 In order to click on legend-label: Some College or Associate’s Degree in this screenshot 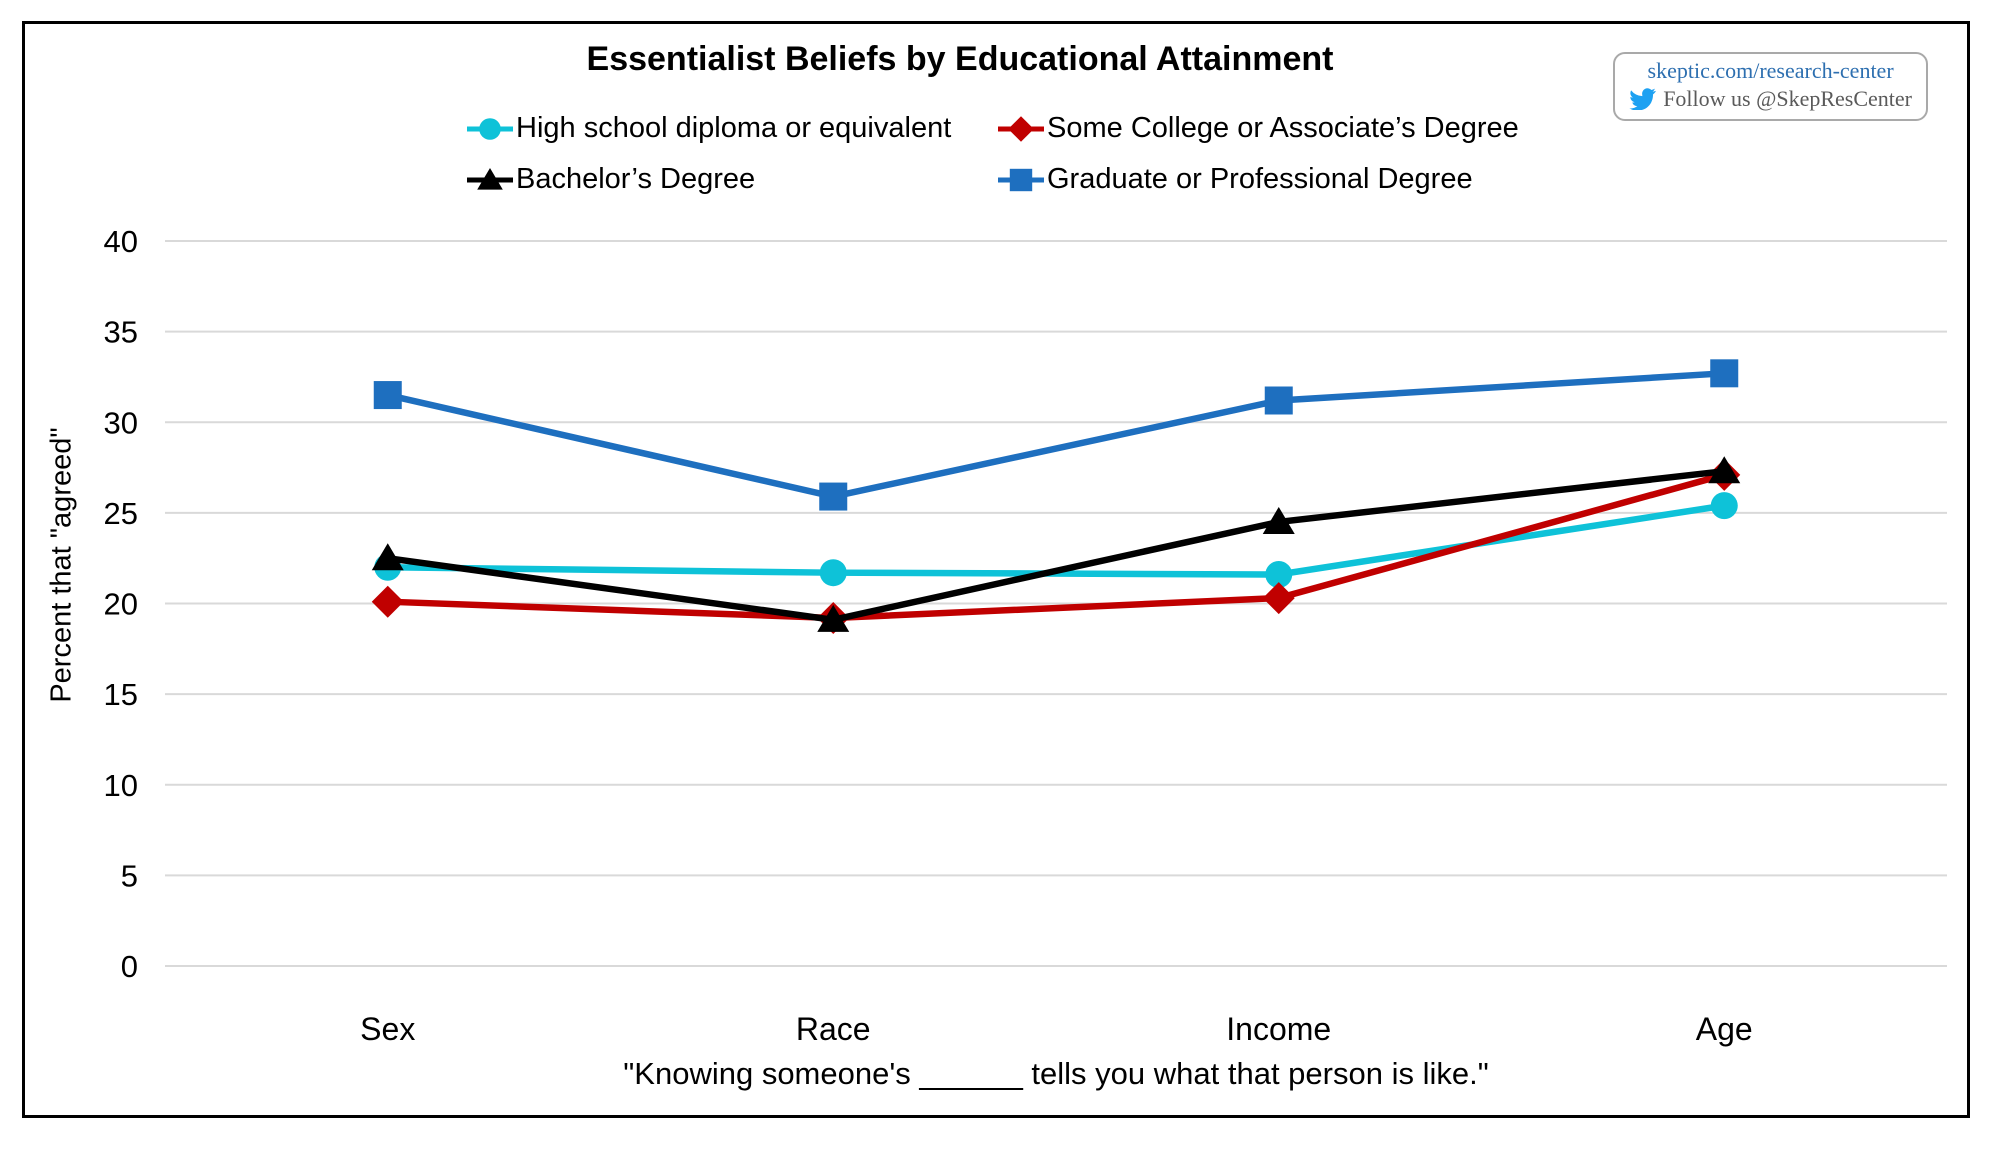, I will do `click(1283, 128)`.